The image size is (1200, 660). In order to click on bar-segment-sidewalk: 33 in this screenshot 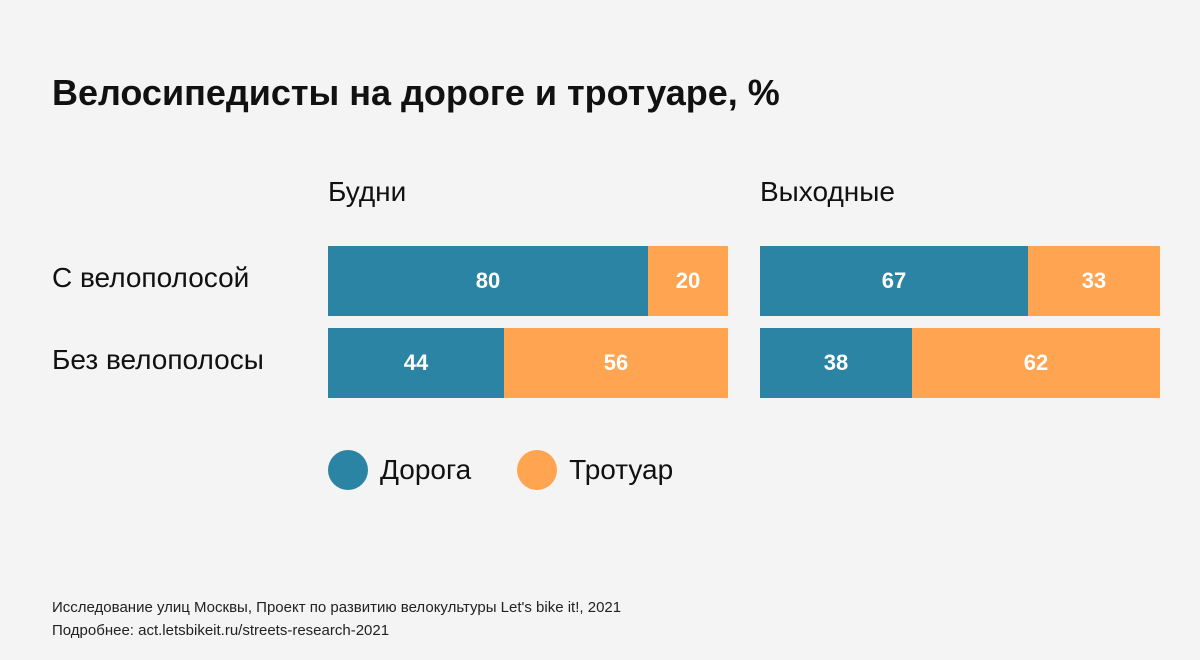, I will do `click(1094, 281)`.